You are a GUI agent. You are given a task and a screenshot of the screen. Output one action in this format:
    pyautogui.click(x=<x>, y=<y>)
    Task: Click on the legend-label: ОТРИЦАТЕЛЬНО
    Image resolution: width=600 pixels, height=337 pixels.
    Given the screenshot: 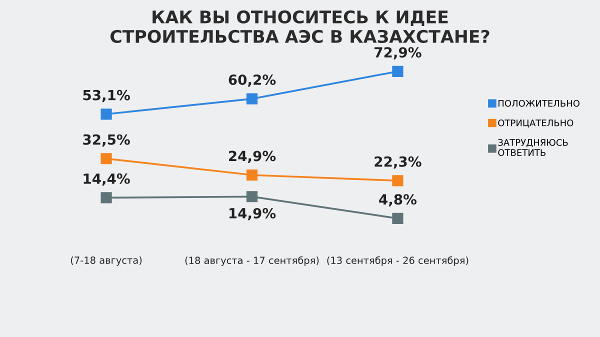 What is the action you would take?
    pyautogui.click(x=536, y=123)
    